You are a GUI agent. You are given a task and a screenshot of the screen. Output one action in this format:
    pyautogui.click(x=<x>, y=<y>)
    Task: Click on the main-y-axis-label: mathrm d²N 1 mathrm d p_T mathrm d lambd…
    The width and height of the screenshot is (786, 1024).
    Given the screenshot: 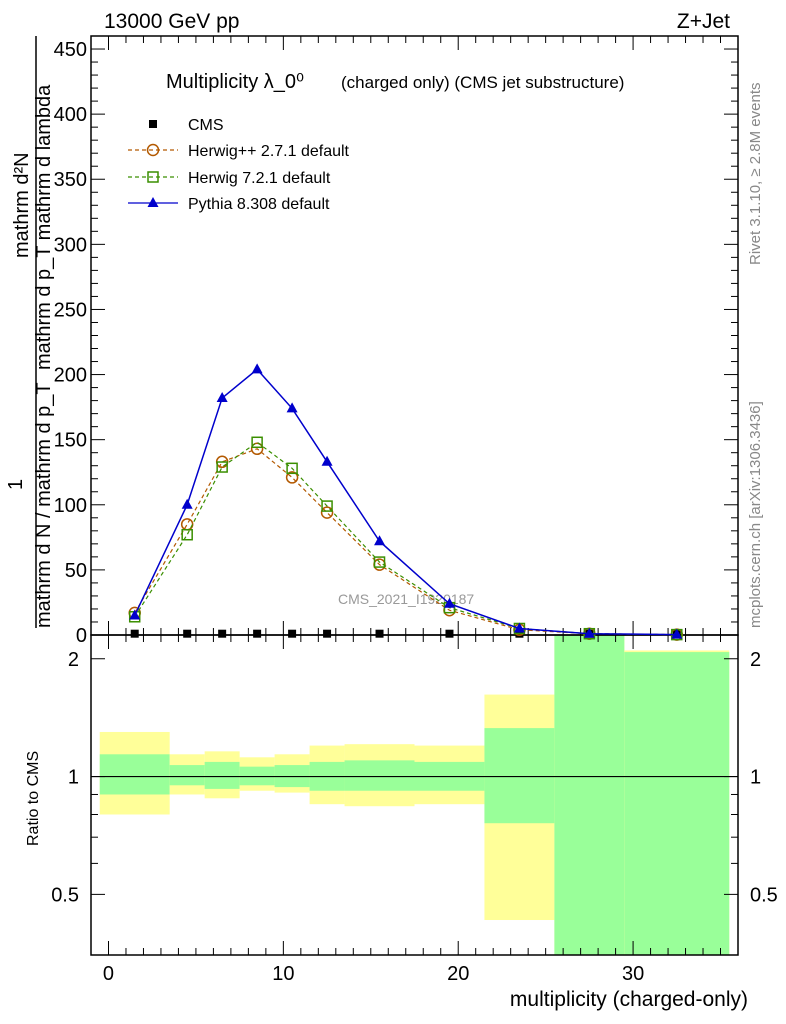 What is the action you would take?
    pyautogui.click(x=30, y=332)
    